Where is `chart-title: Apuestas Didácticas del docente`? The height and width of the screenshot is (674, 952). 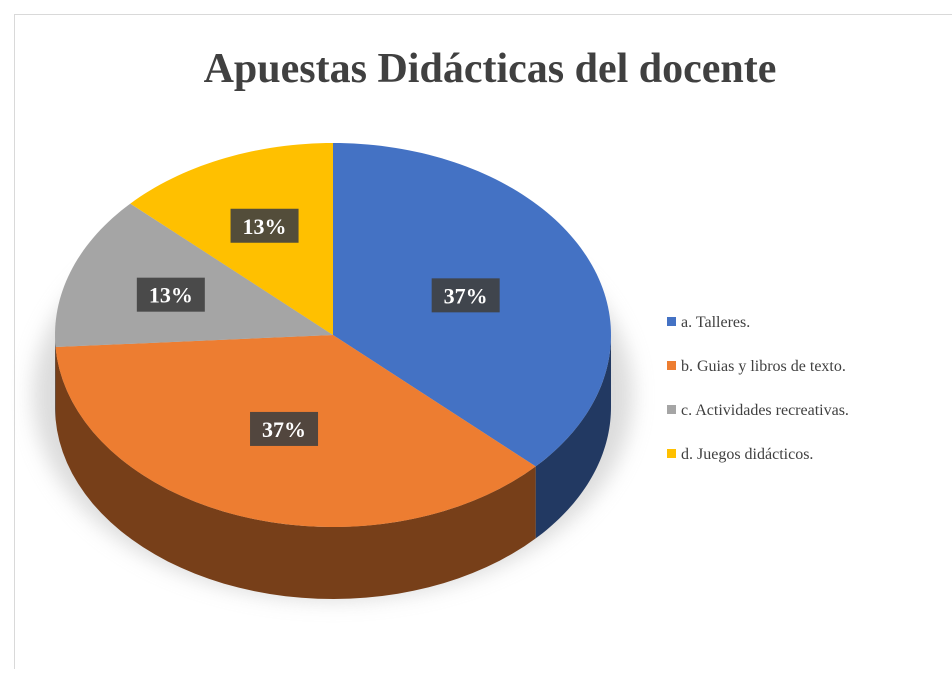 chart-title: Apuestas Didácticas del docente is located at coordinates (490, 69).